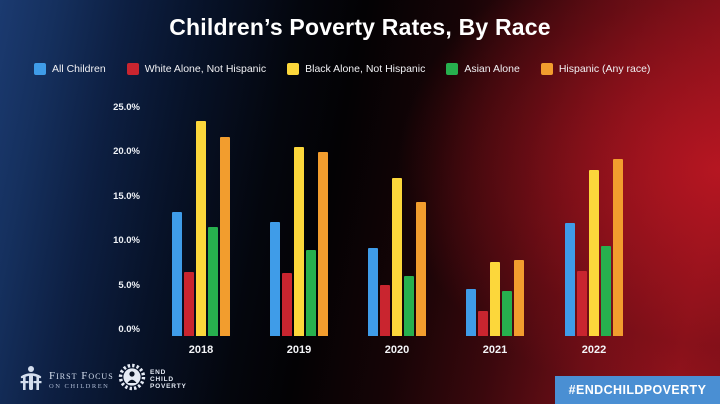 The image size is (720, 404). What do you see at coordinates (373, 292) in the screenshot?
I see `bar-2020-all-children` at bounding box center [373, 292].